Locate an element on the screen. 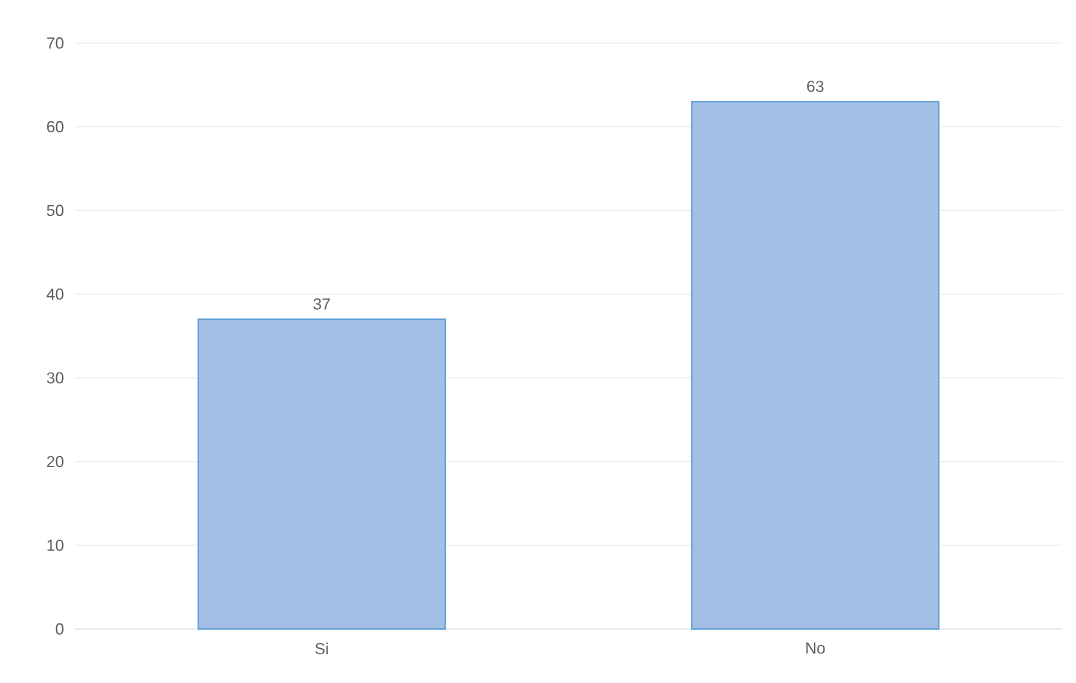 Image resolution: width=1076 pixels, height=683 pixels. y-tick-label: 40 is located at coordinates (55, 294).